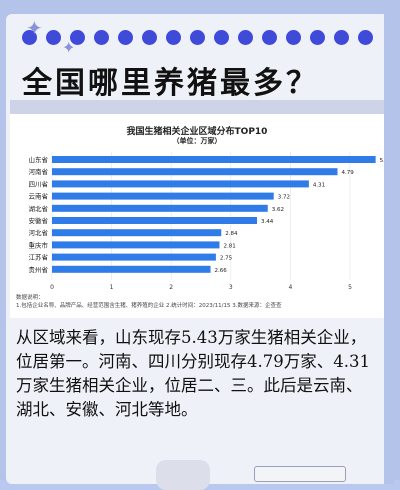 The width and height of the screenshot is (400, 490). What do you see at coordinates (39, 159) in the screenshot?
I see `y-tick-label: 山东省` at bounding box center [39, 159].